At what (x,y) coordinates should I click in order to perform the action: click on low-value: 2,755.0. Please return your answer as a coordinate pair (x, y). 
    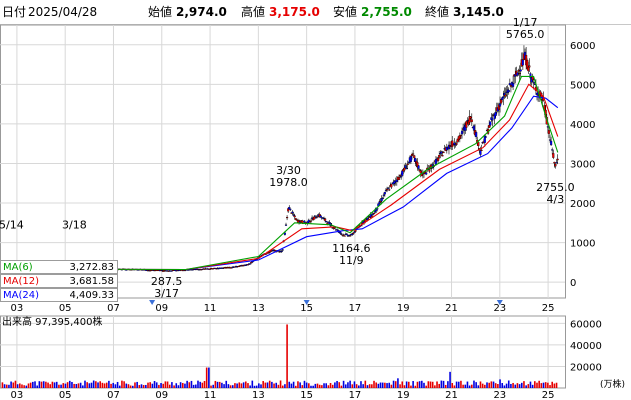
    Looking at the image, I should click on (386, 12).